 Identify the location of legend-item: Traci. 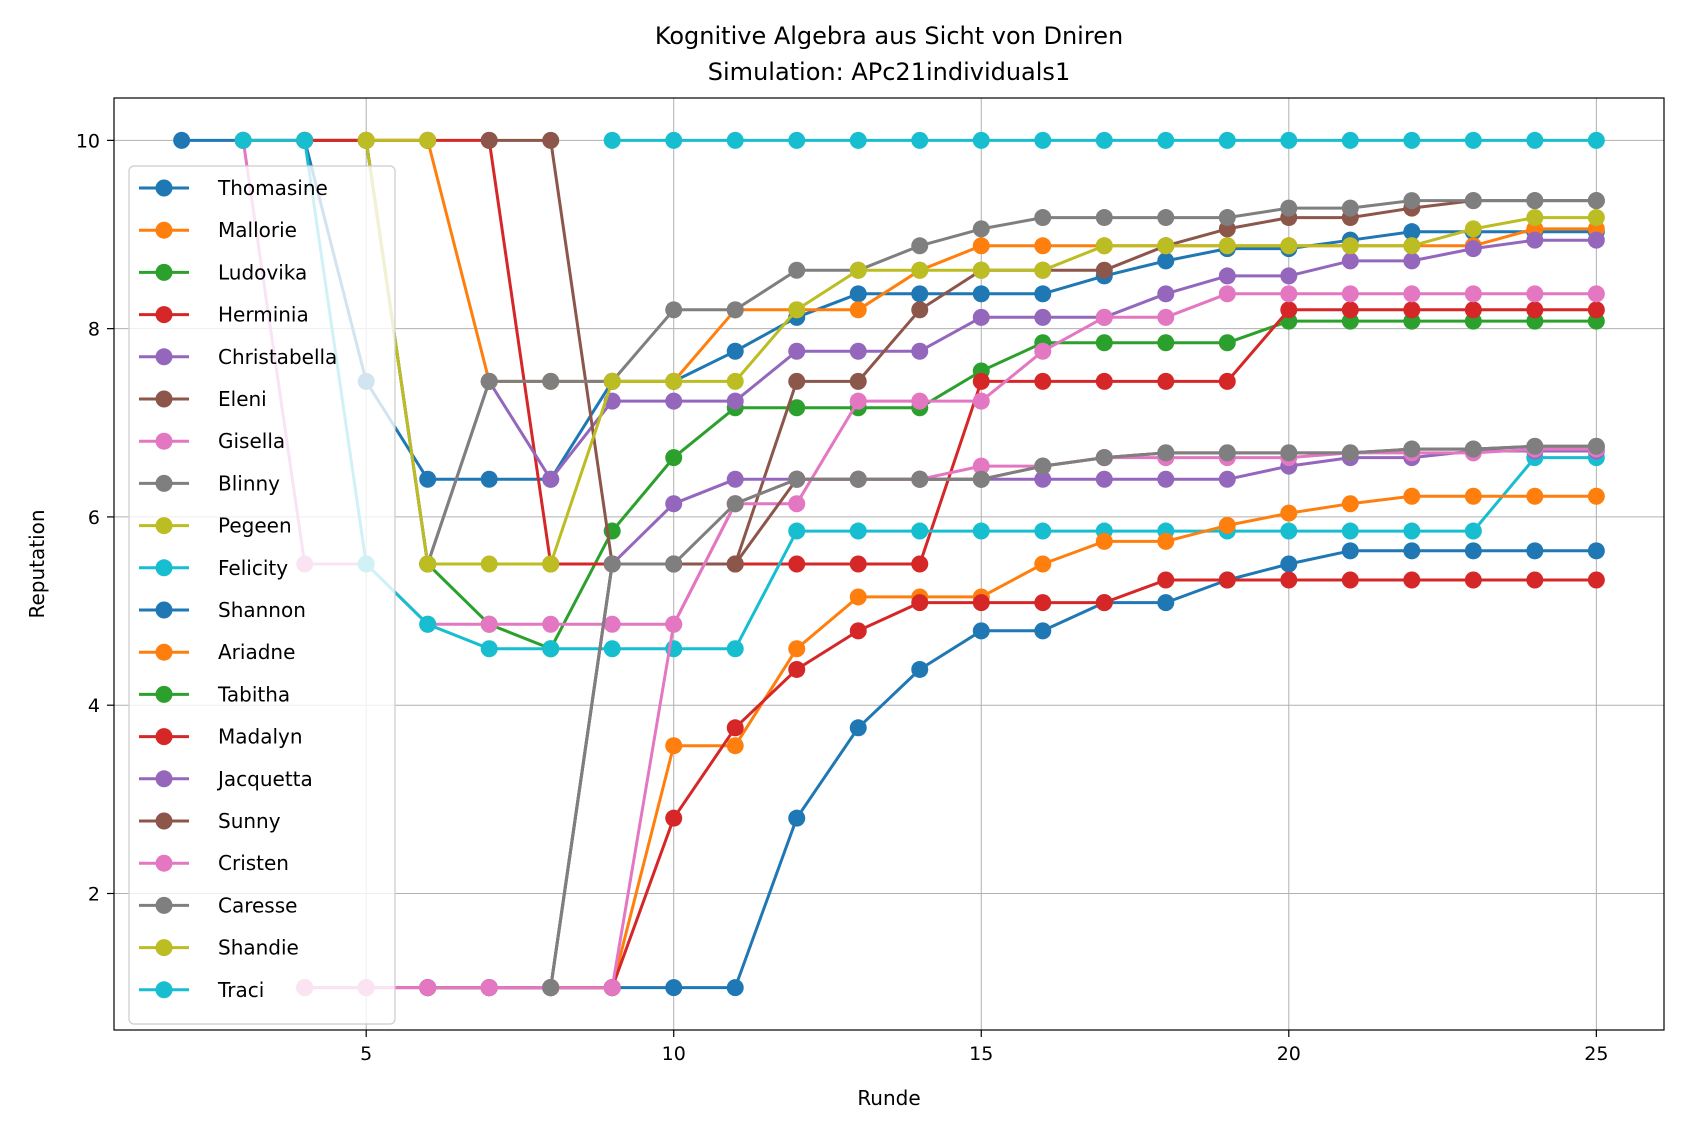
(201, 990).